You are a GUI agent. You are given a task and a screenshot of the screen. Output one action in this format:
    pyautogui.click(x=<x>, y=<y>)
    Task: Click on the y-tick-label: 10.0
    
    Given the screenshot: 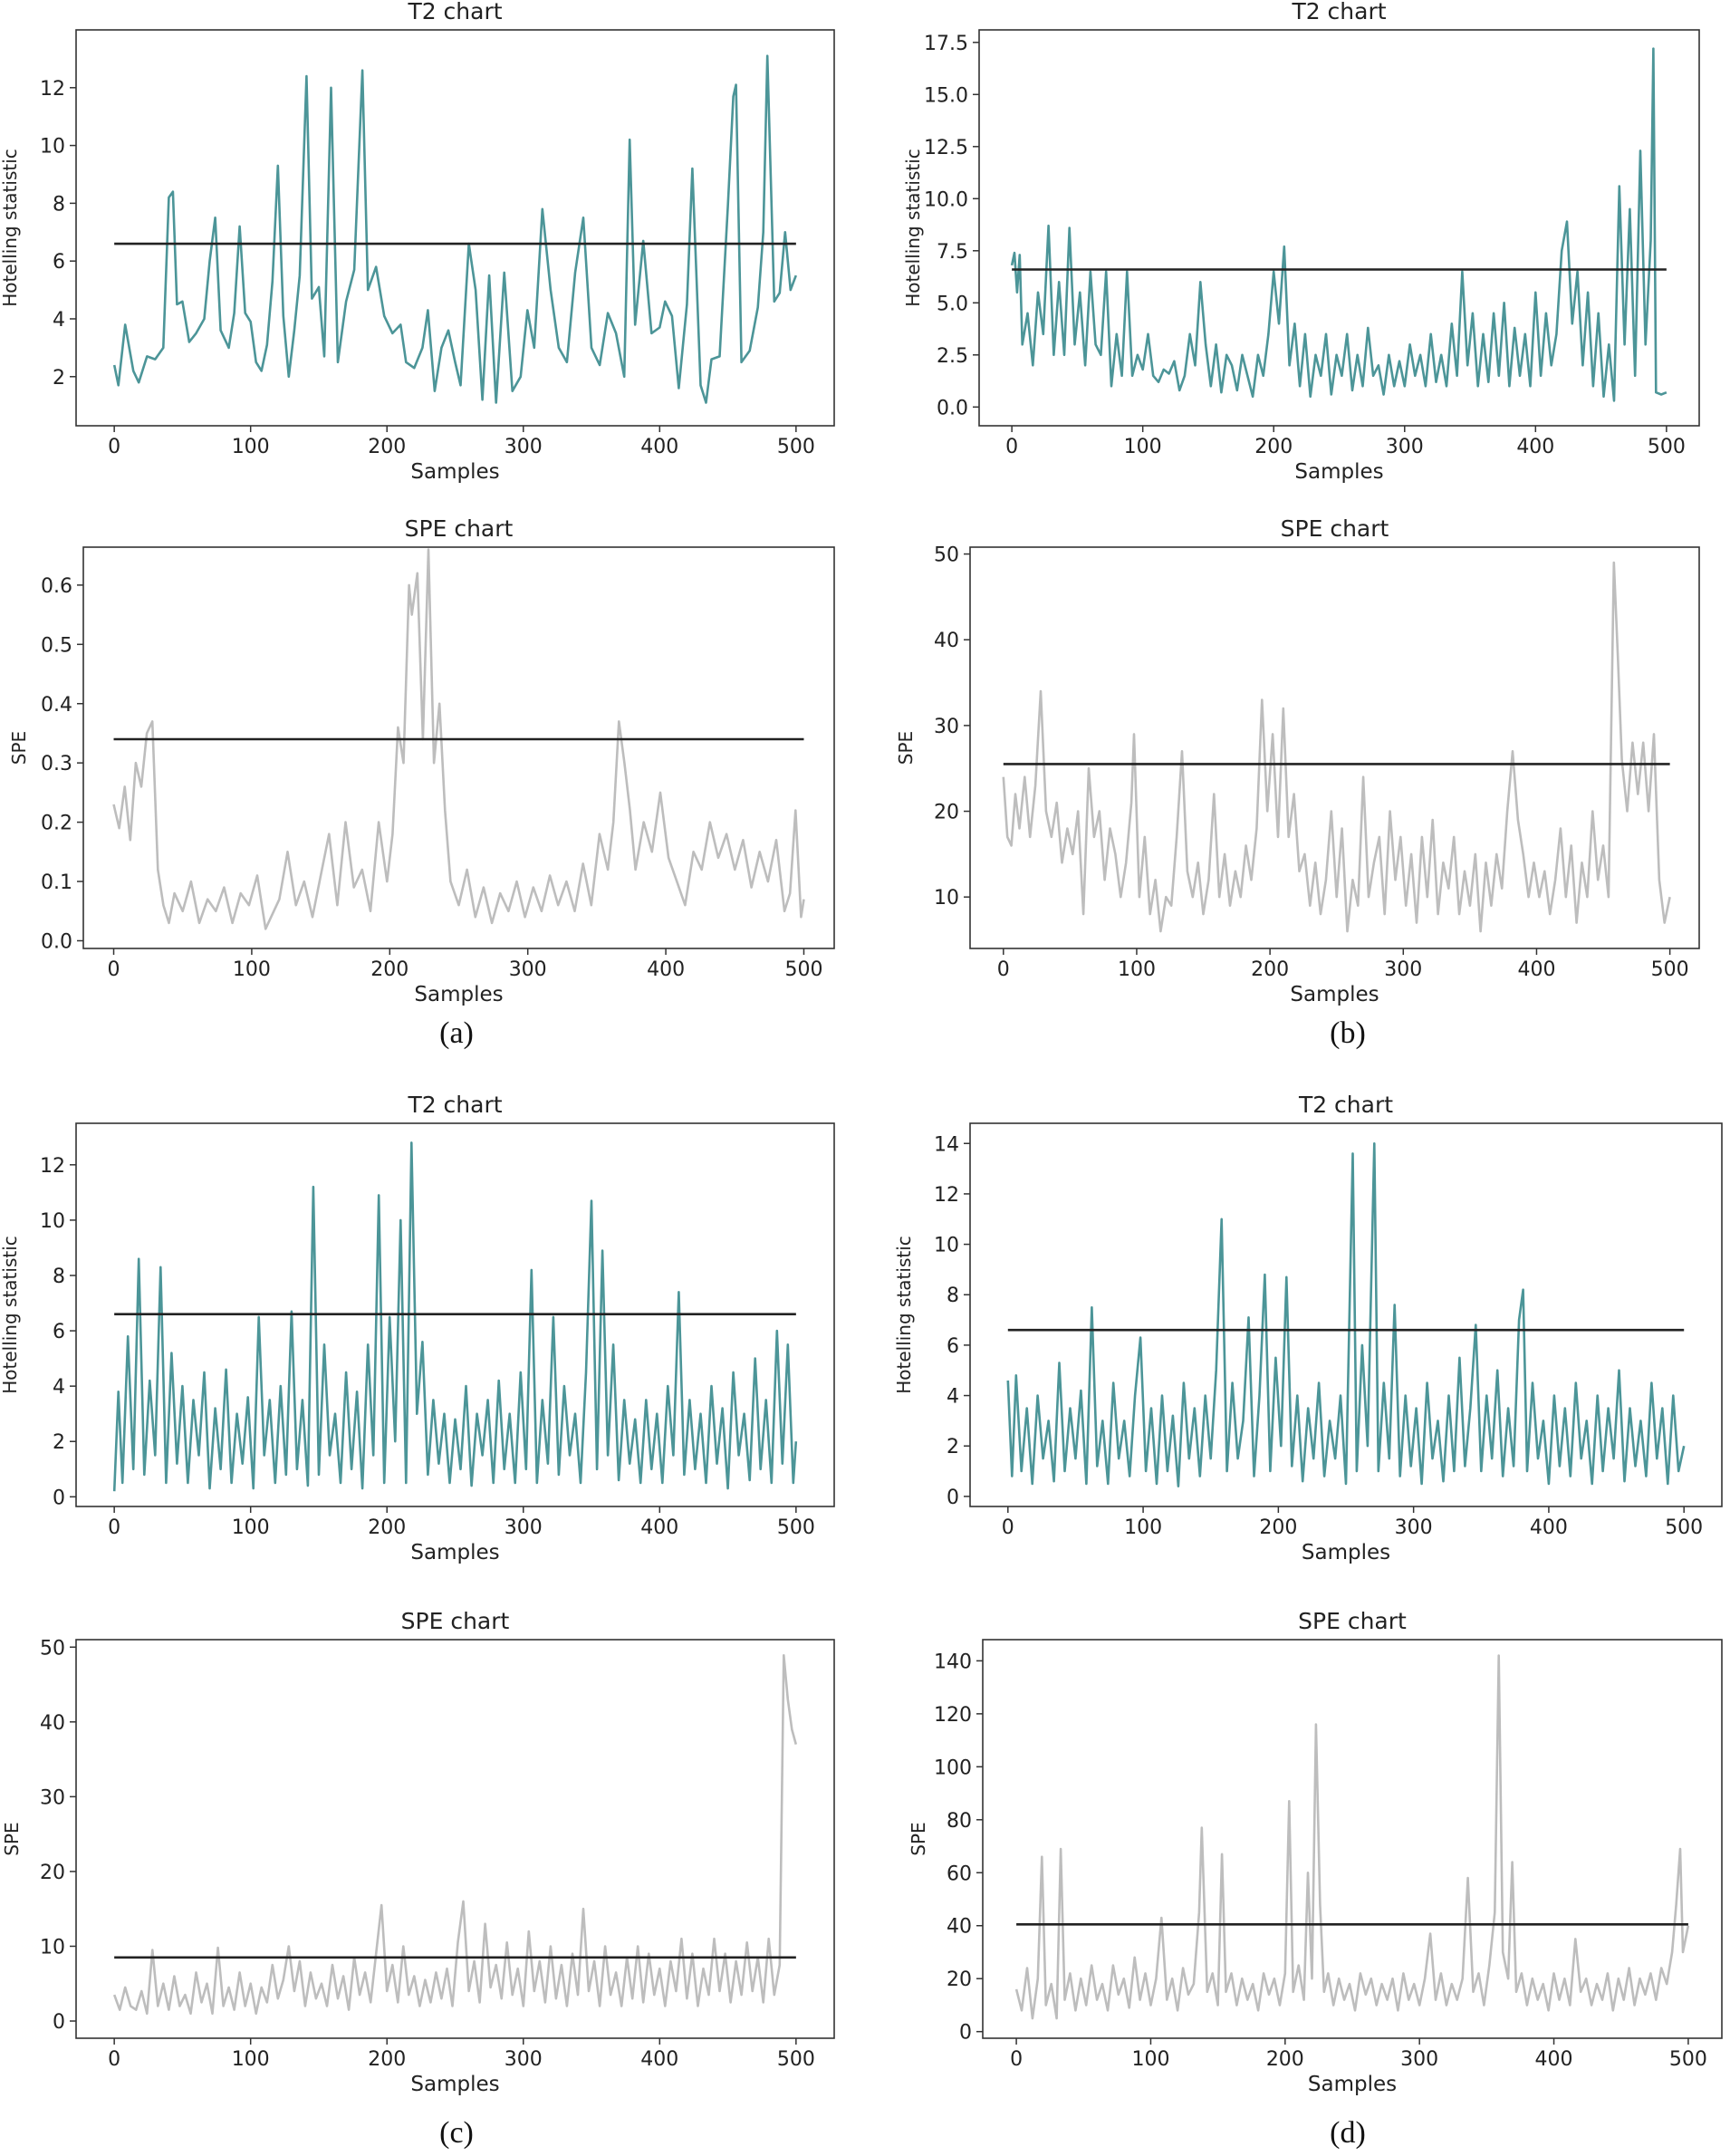 What is the action you would take?
    pyautogui.click(x=946, y=200)
    